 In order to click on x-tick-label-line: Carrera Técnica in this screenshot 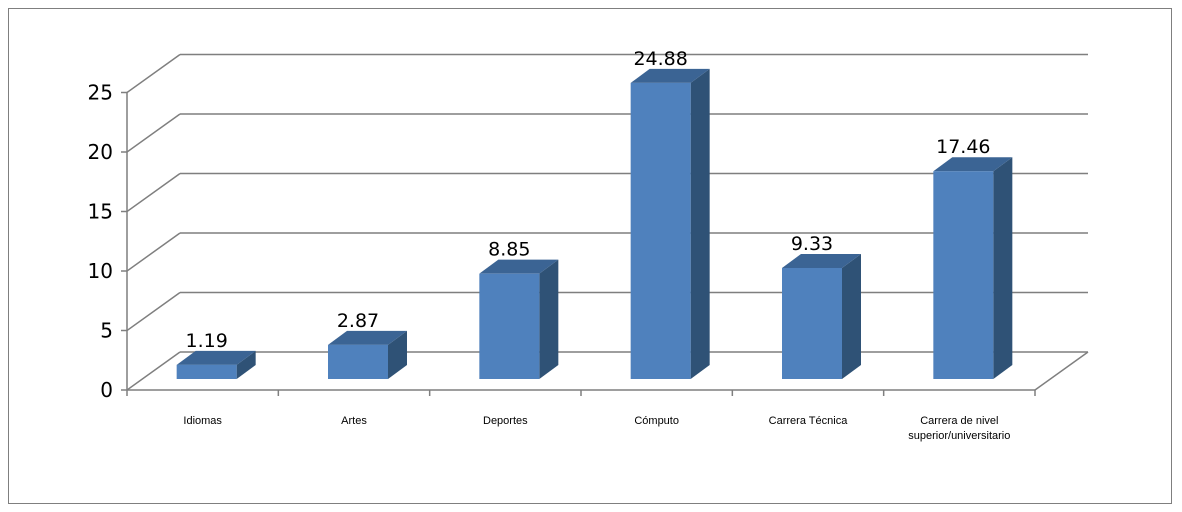, I will do `click(809, 421)`.